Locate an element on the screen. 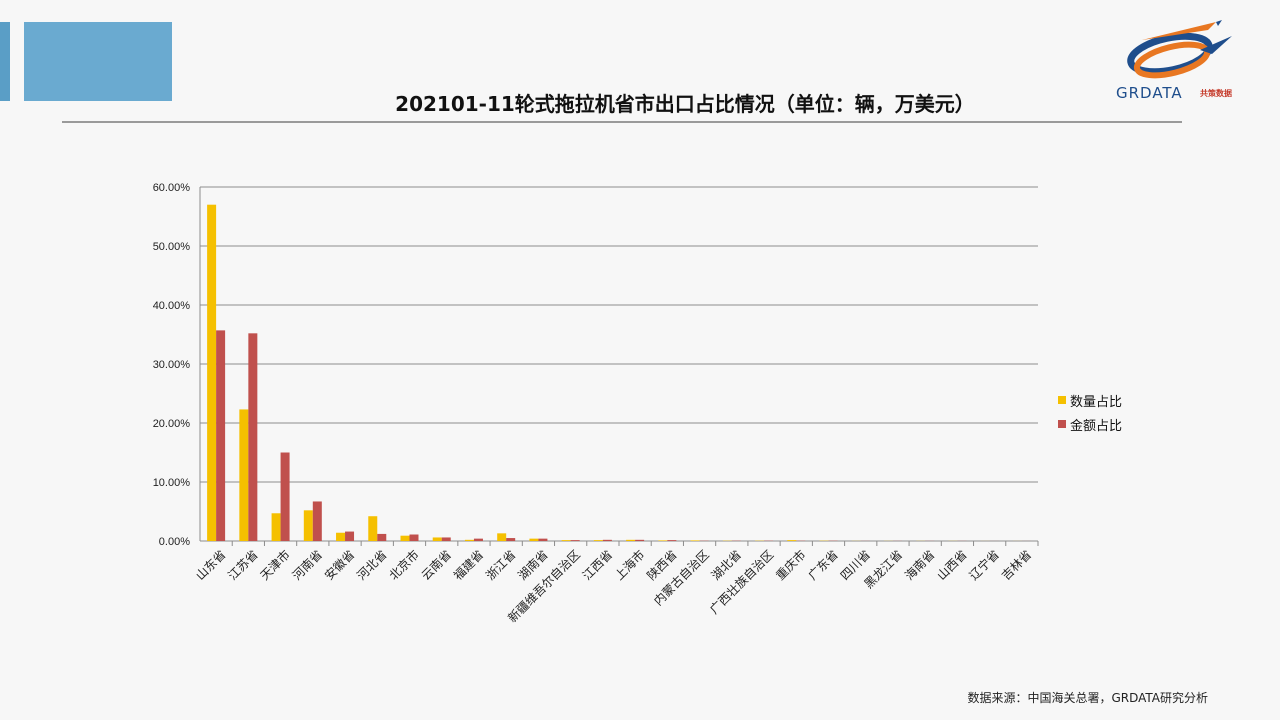 The width and height of the screenshot is (1280, 720). x-tick-label: 上海市 is located at coordinates (629, 565).